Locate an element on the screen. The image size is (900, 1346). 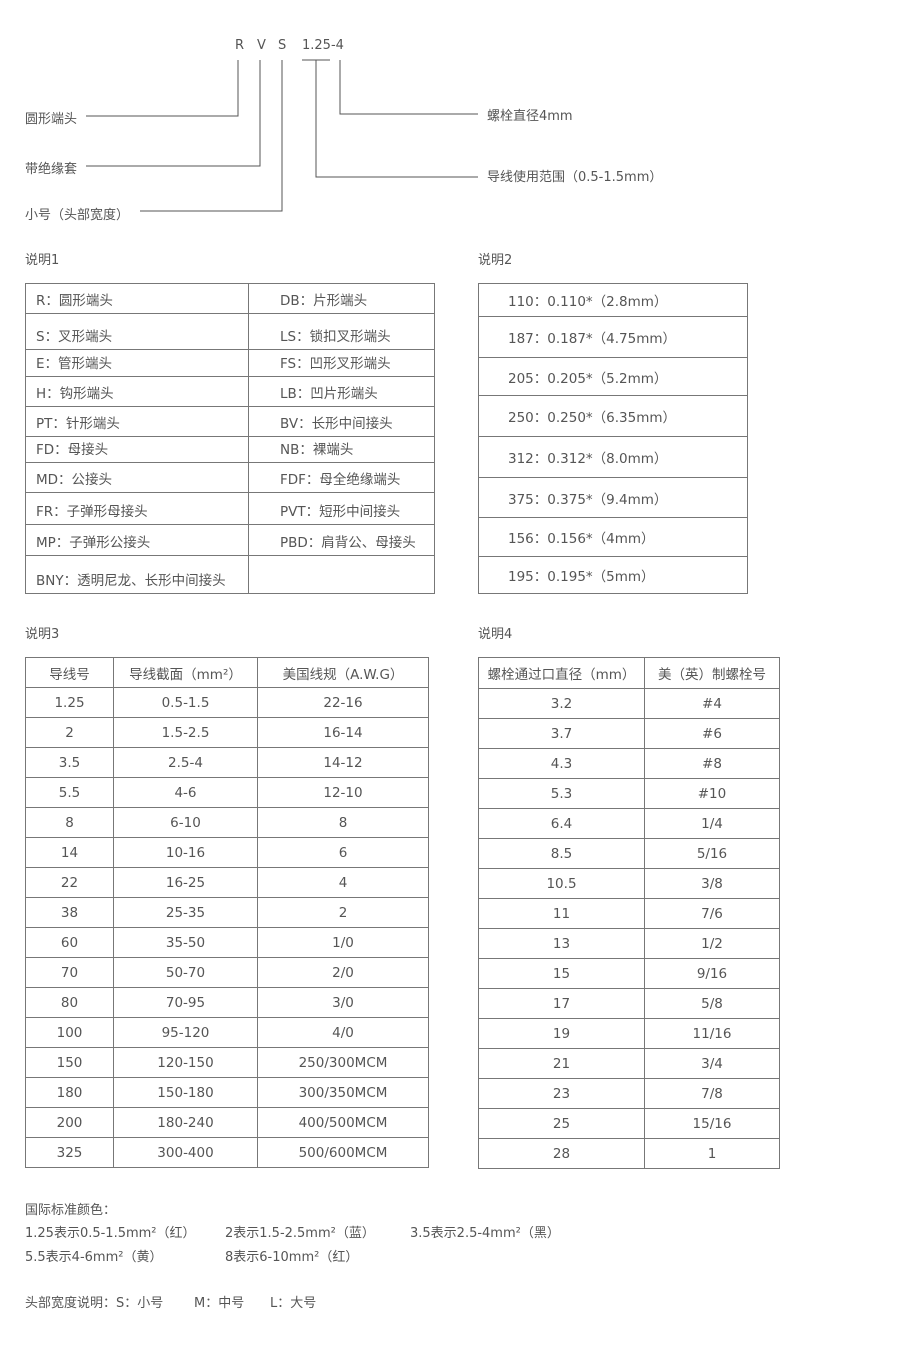
table-cell: MP：子弹形公接头 is located at coordinates (137, 540).